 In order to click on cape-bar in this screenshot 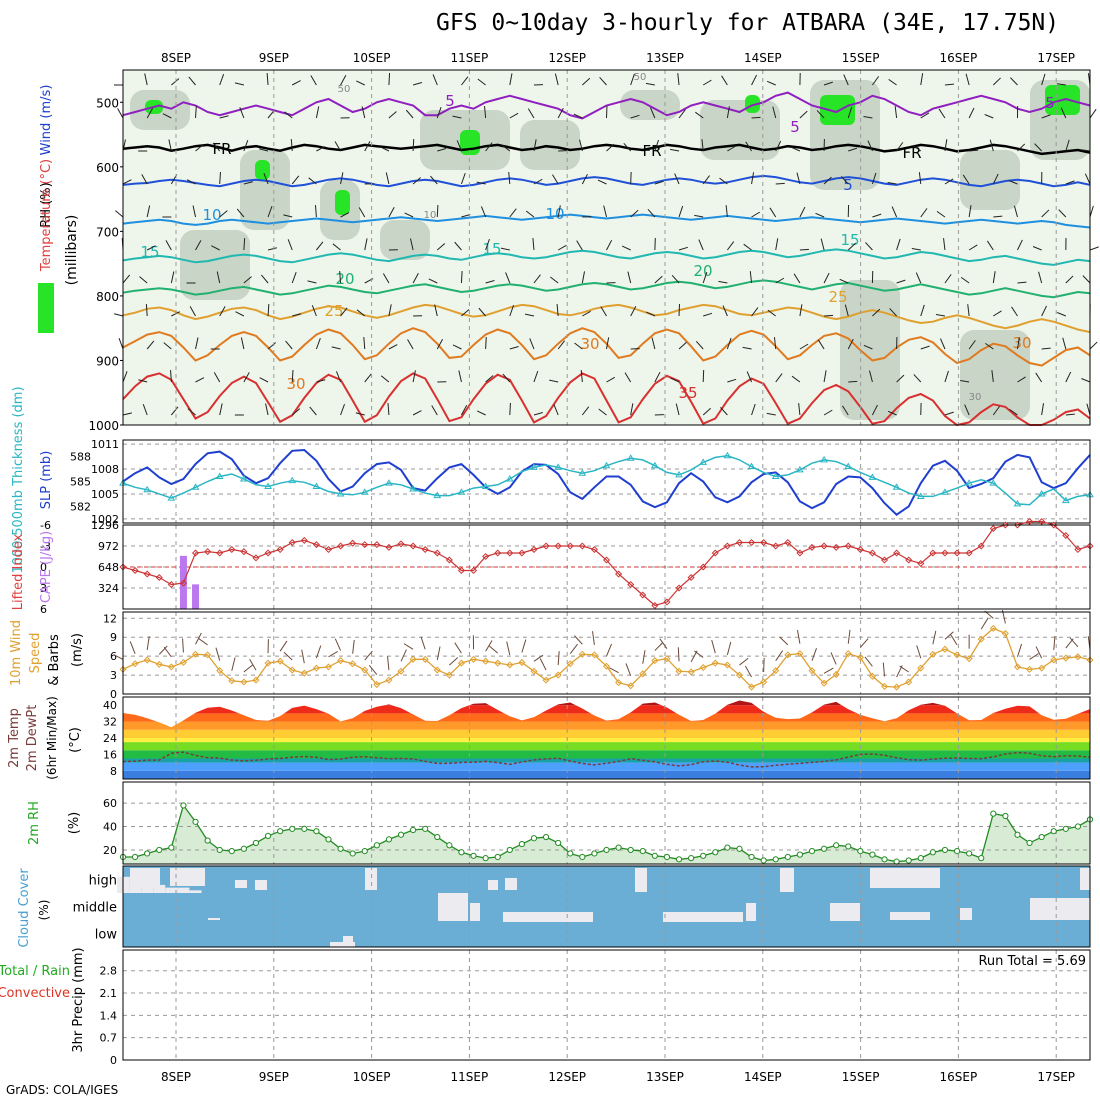, I will do `click(196, 596)`.